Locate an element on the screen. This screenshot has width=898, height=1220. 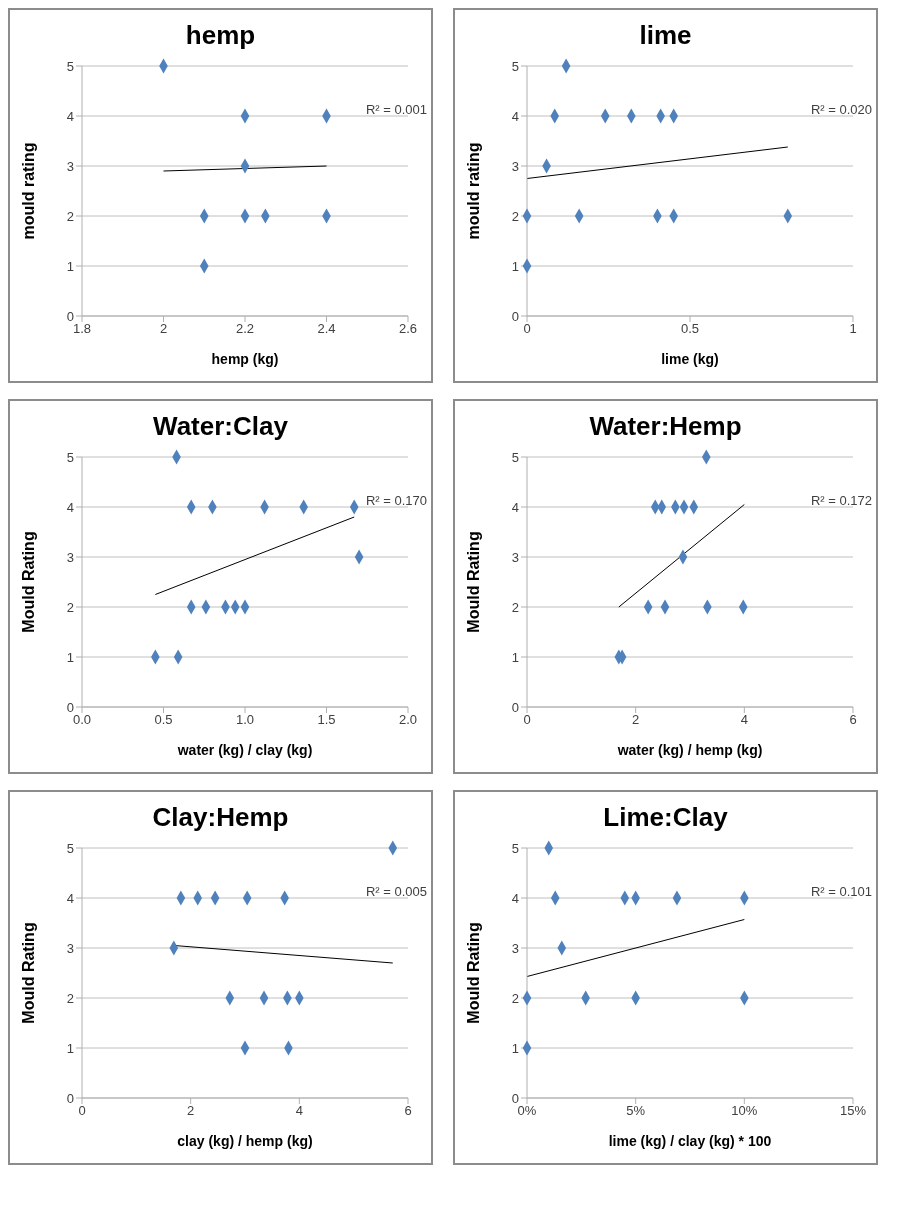
x-tick-label: 2.2 is located at coordinates (245, 329).